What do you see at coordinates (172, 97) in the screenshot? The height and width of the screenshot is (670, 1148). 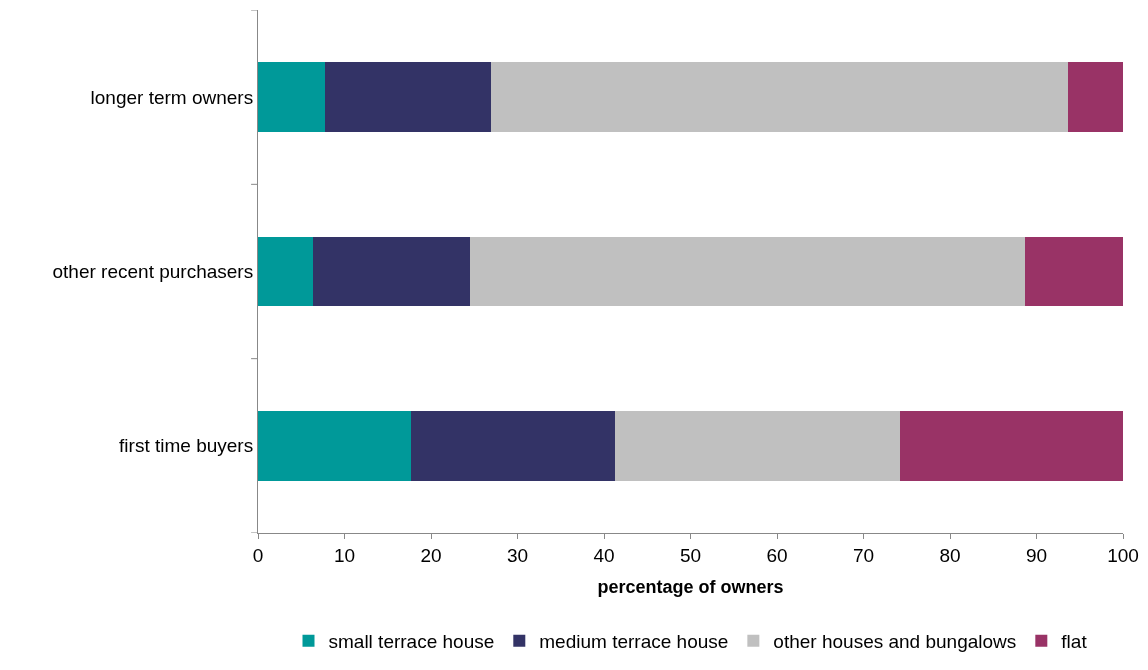 I see `y-tick-label: longer term owners` at bounding box center [172, 97].